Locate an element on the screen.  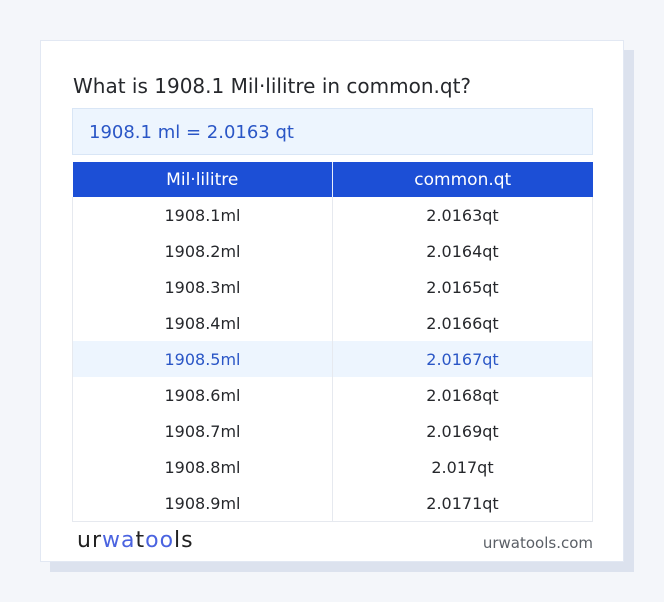
ml-cell: 1908.7ml is located at coordinates (202, 431).